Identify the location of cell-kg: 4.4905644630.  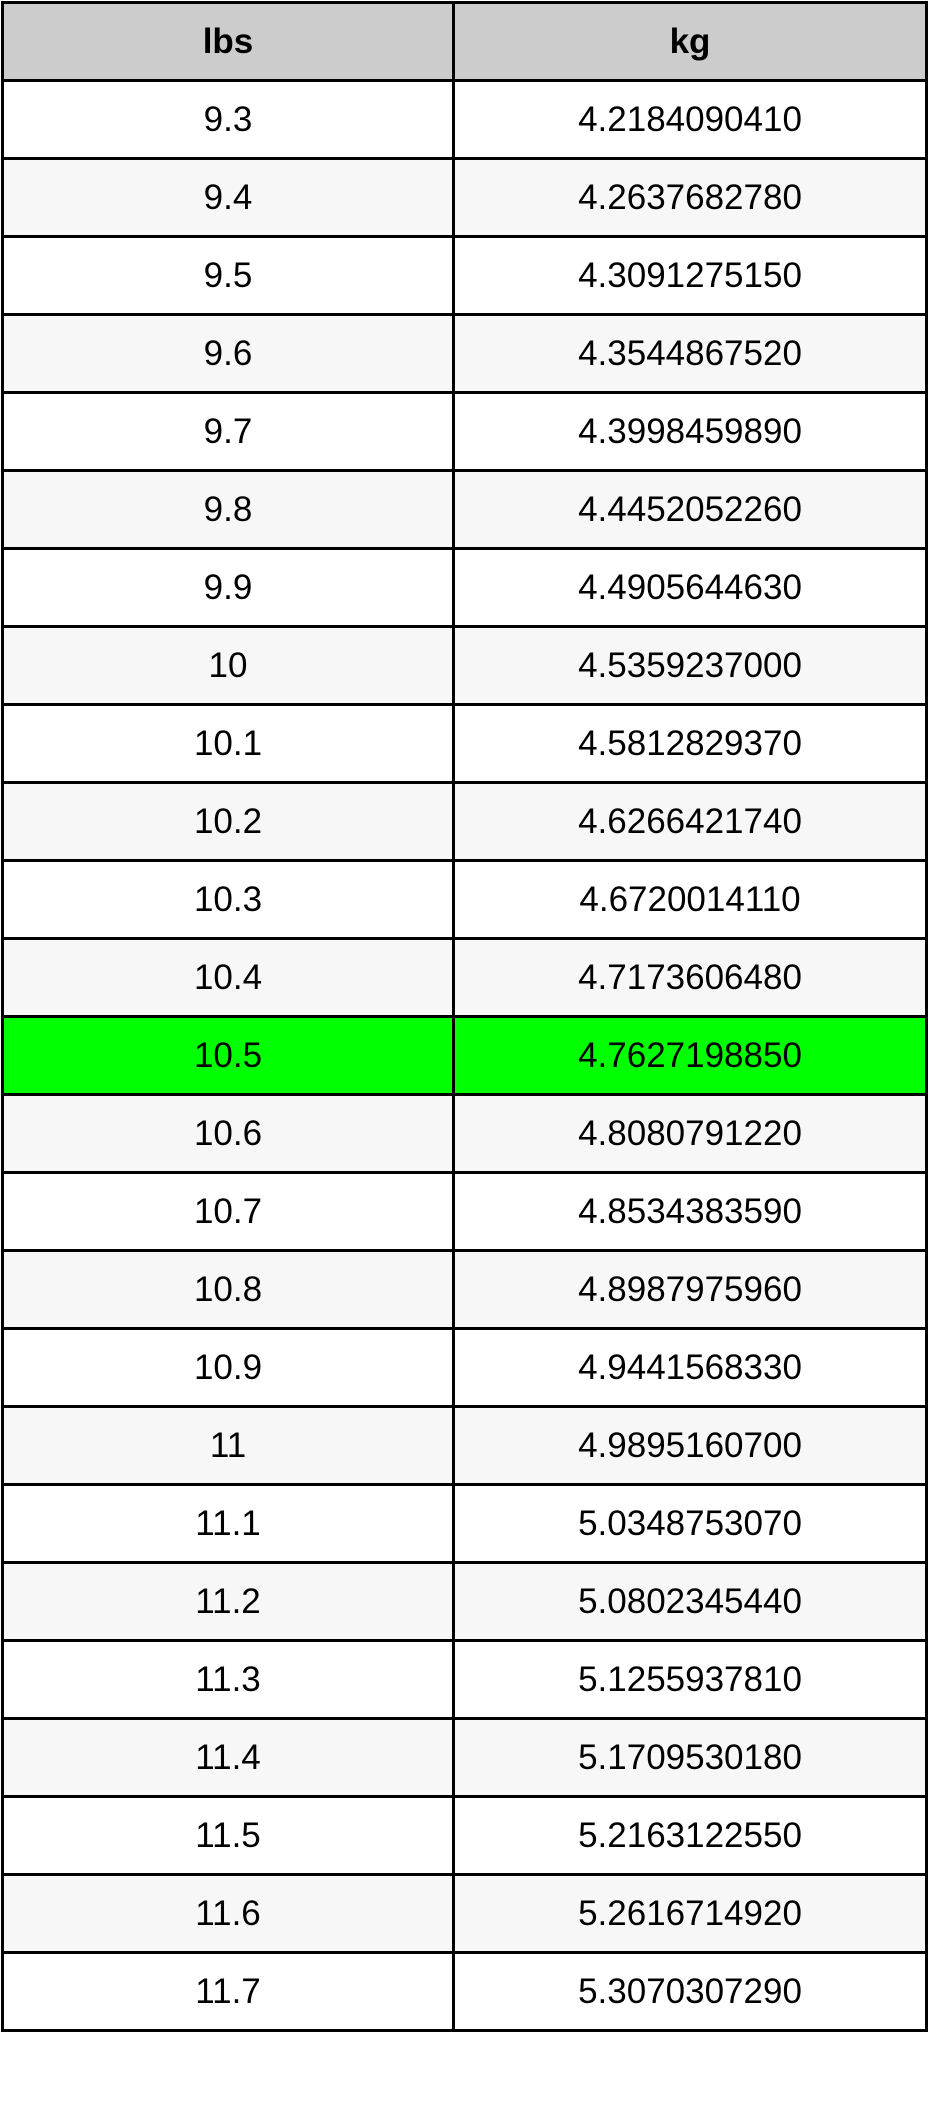
(690, 587).